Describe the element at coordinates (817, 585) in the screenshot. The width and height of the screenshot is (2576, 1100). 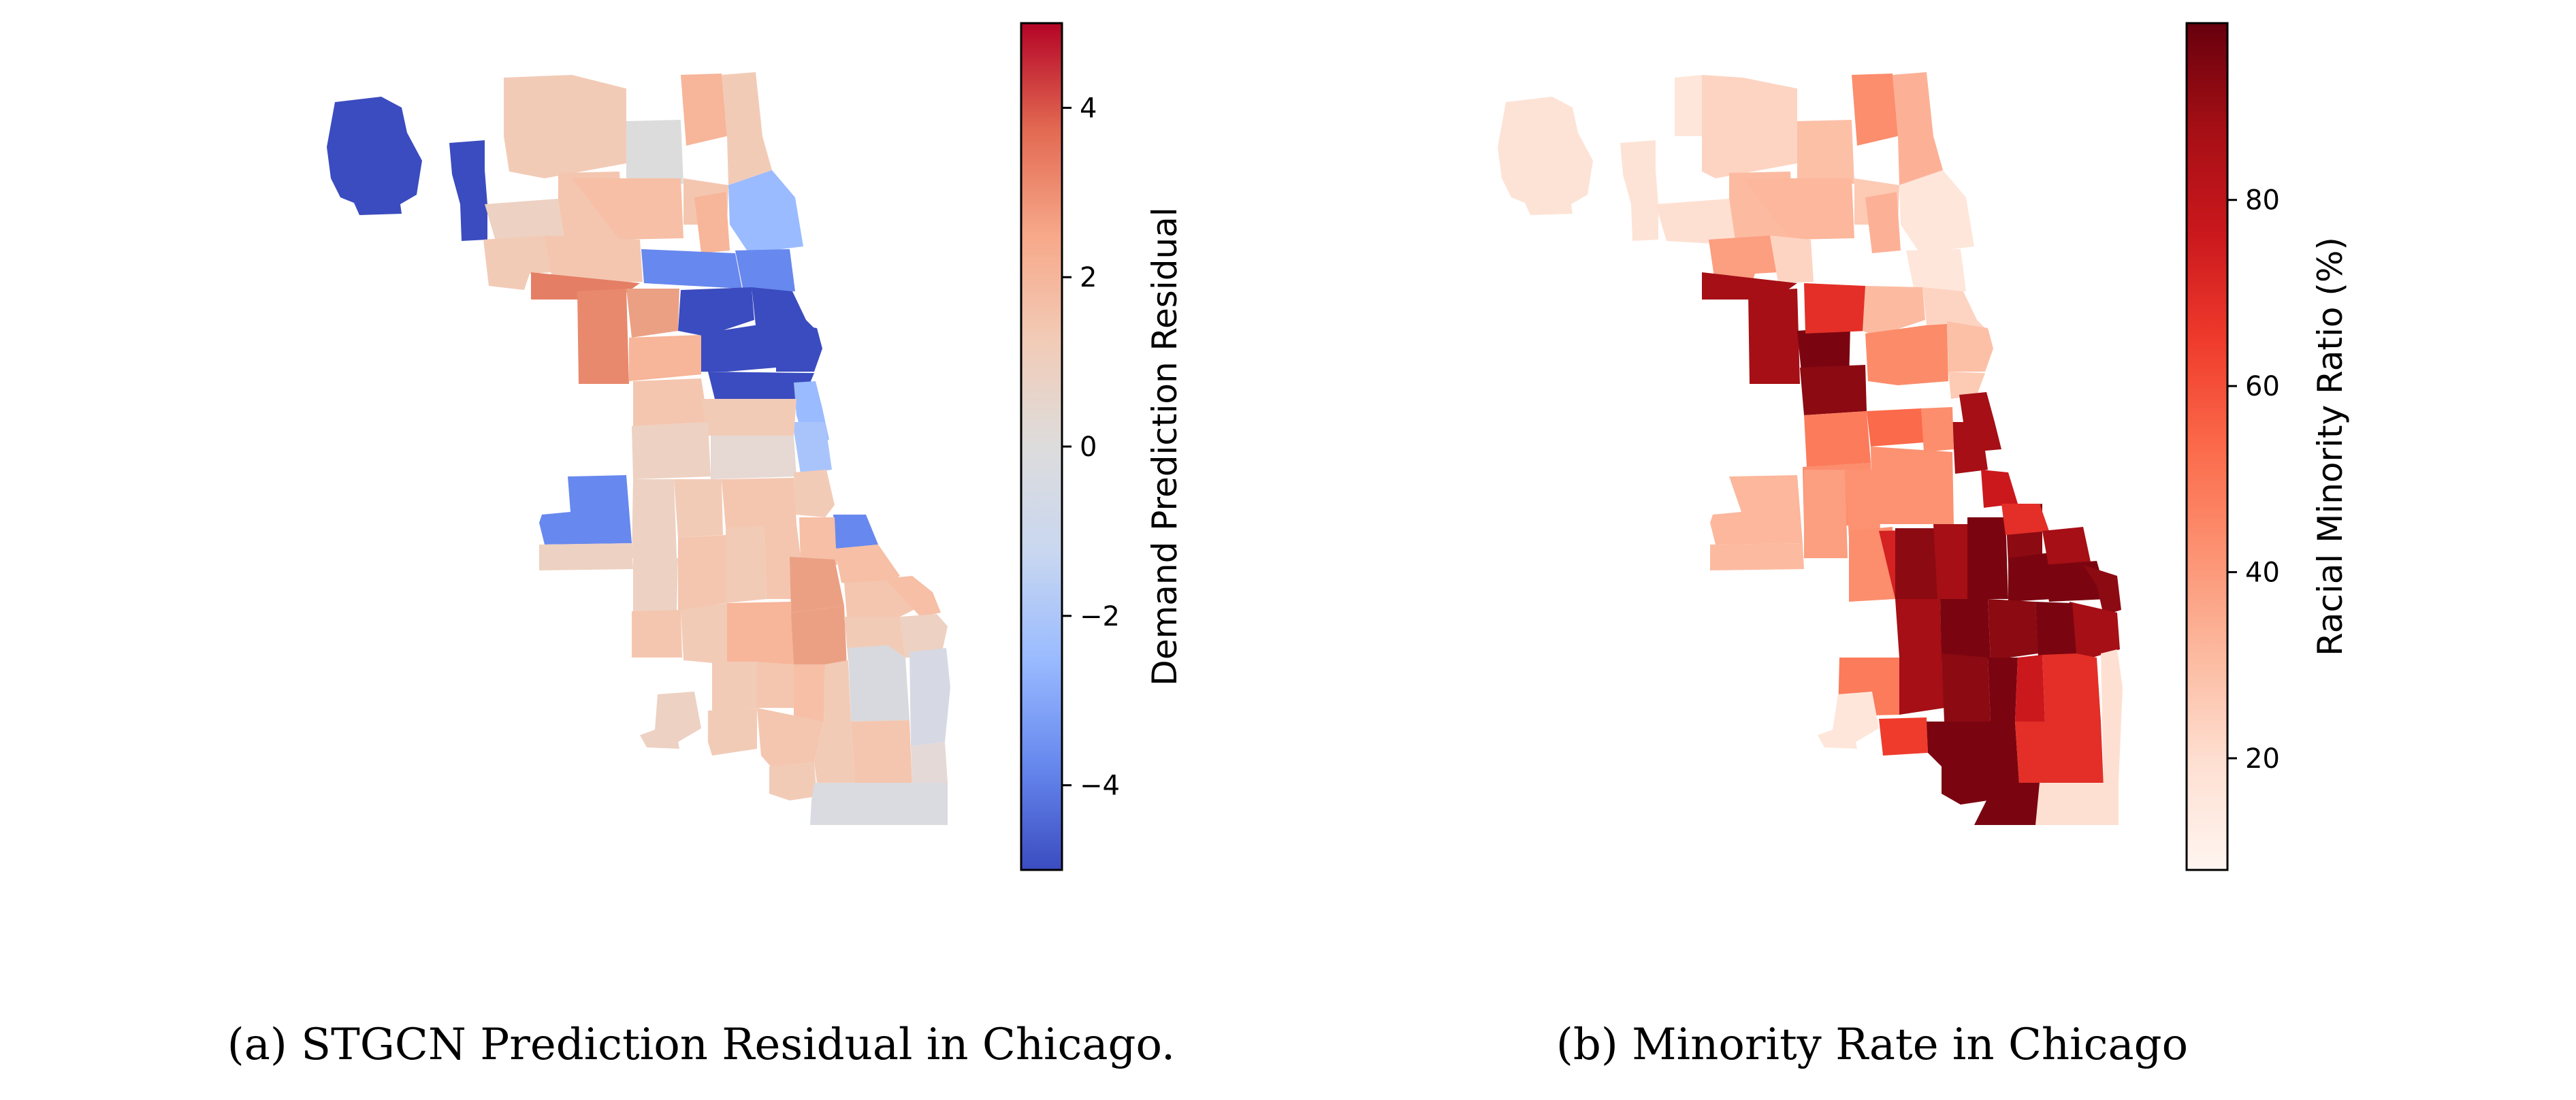
I see `region-washington-park` at that location.